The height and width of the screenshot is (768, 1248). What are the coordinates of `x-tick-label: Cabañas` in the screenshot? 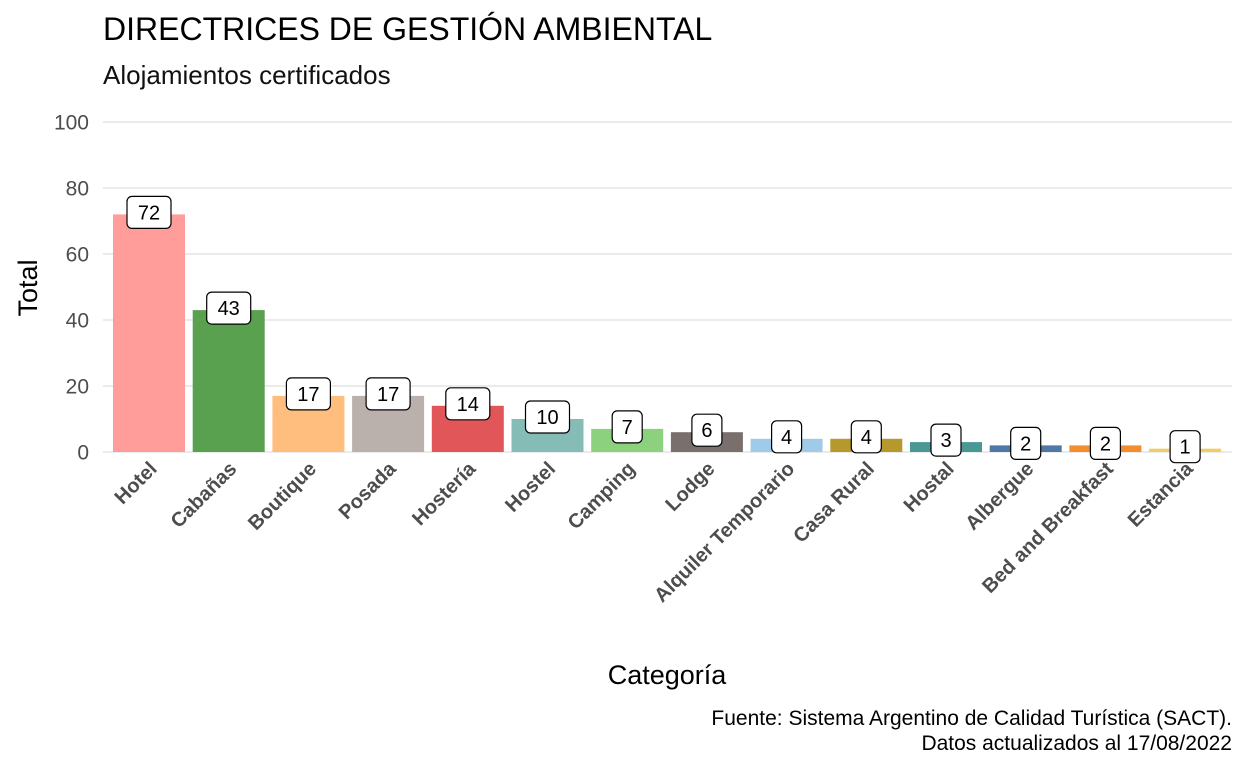 It's located at (204, 495).